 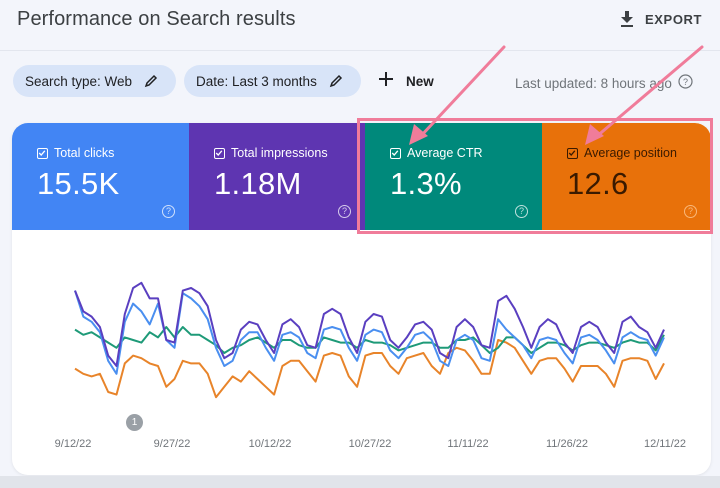 What do you see at coordinates (674, 19) in the screenshot?
I see `export-label: EXPORT` at bounding box center [674, 19].